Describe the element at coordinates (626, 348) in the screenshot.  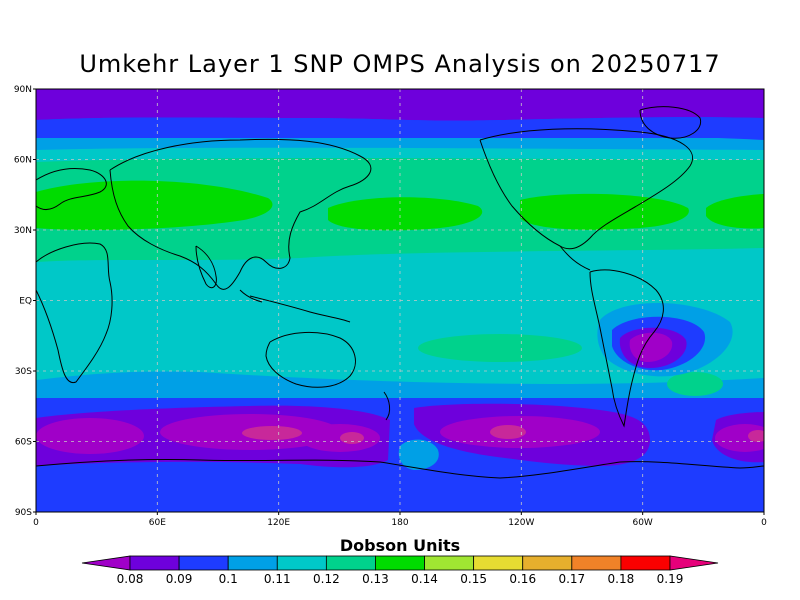
I see `coast-south-america` at that location.